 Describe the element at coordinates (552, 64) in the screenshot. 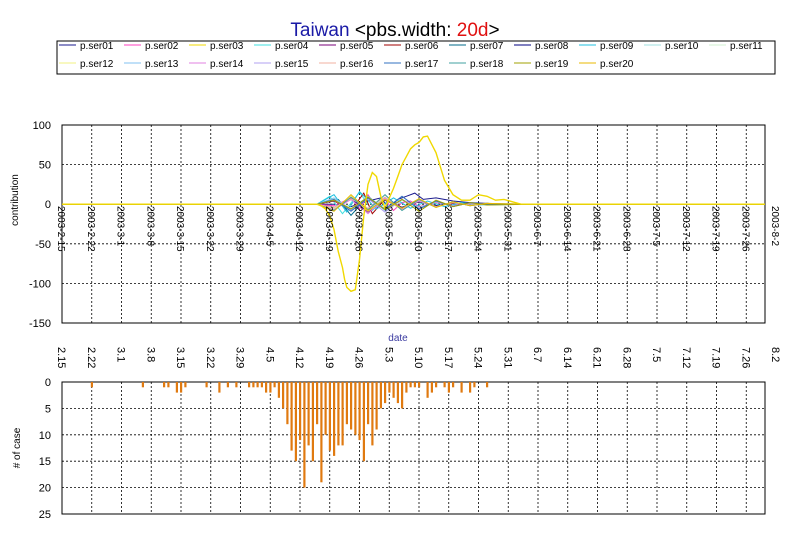

I see `legend-label: p.ser19` at that location.